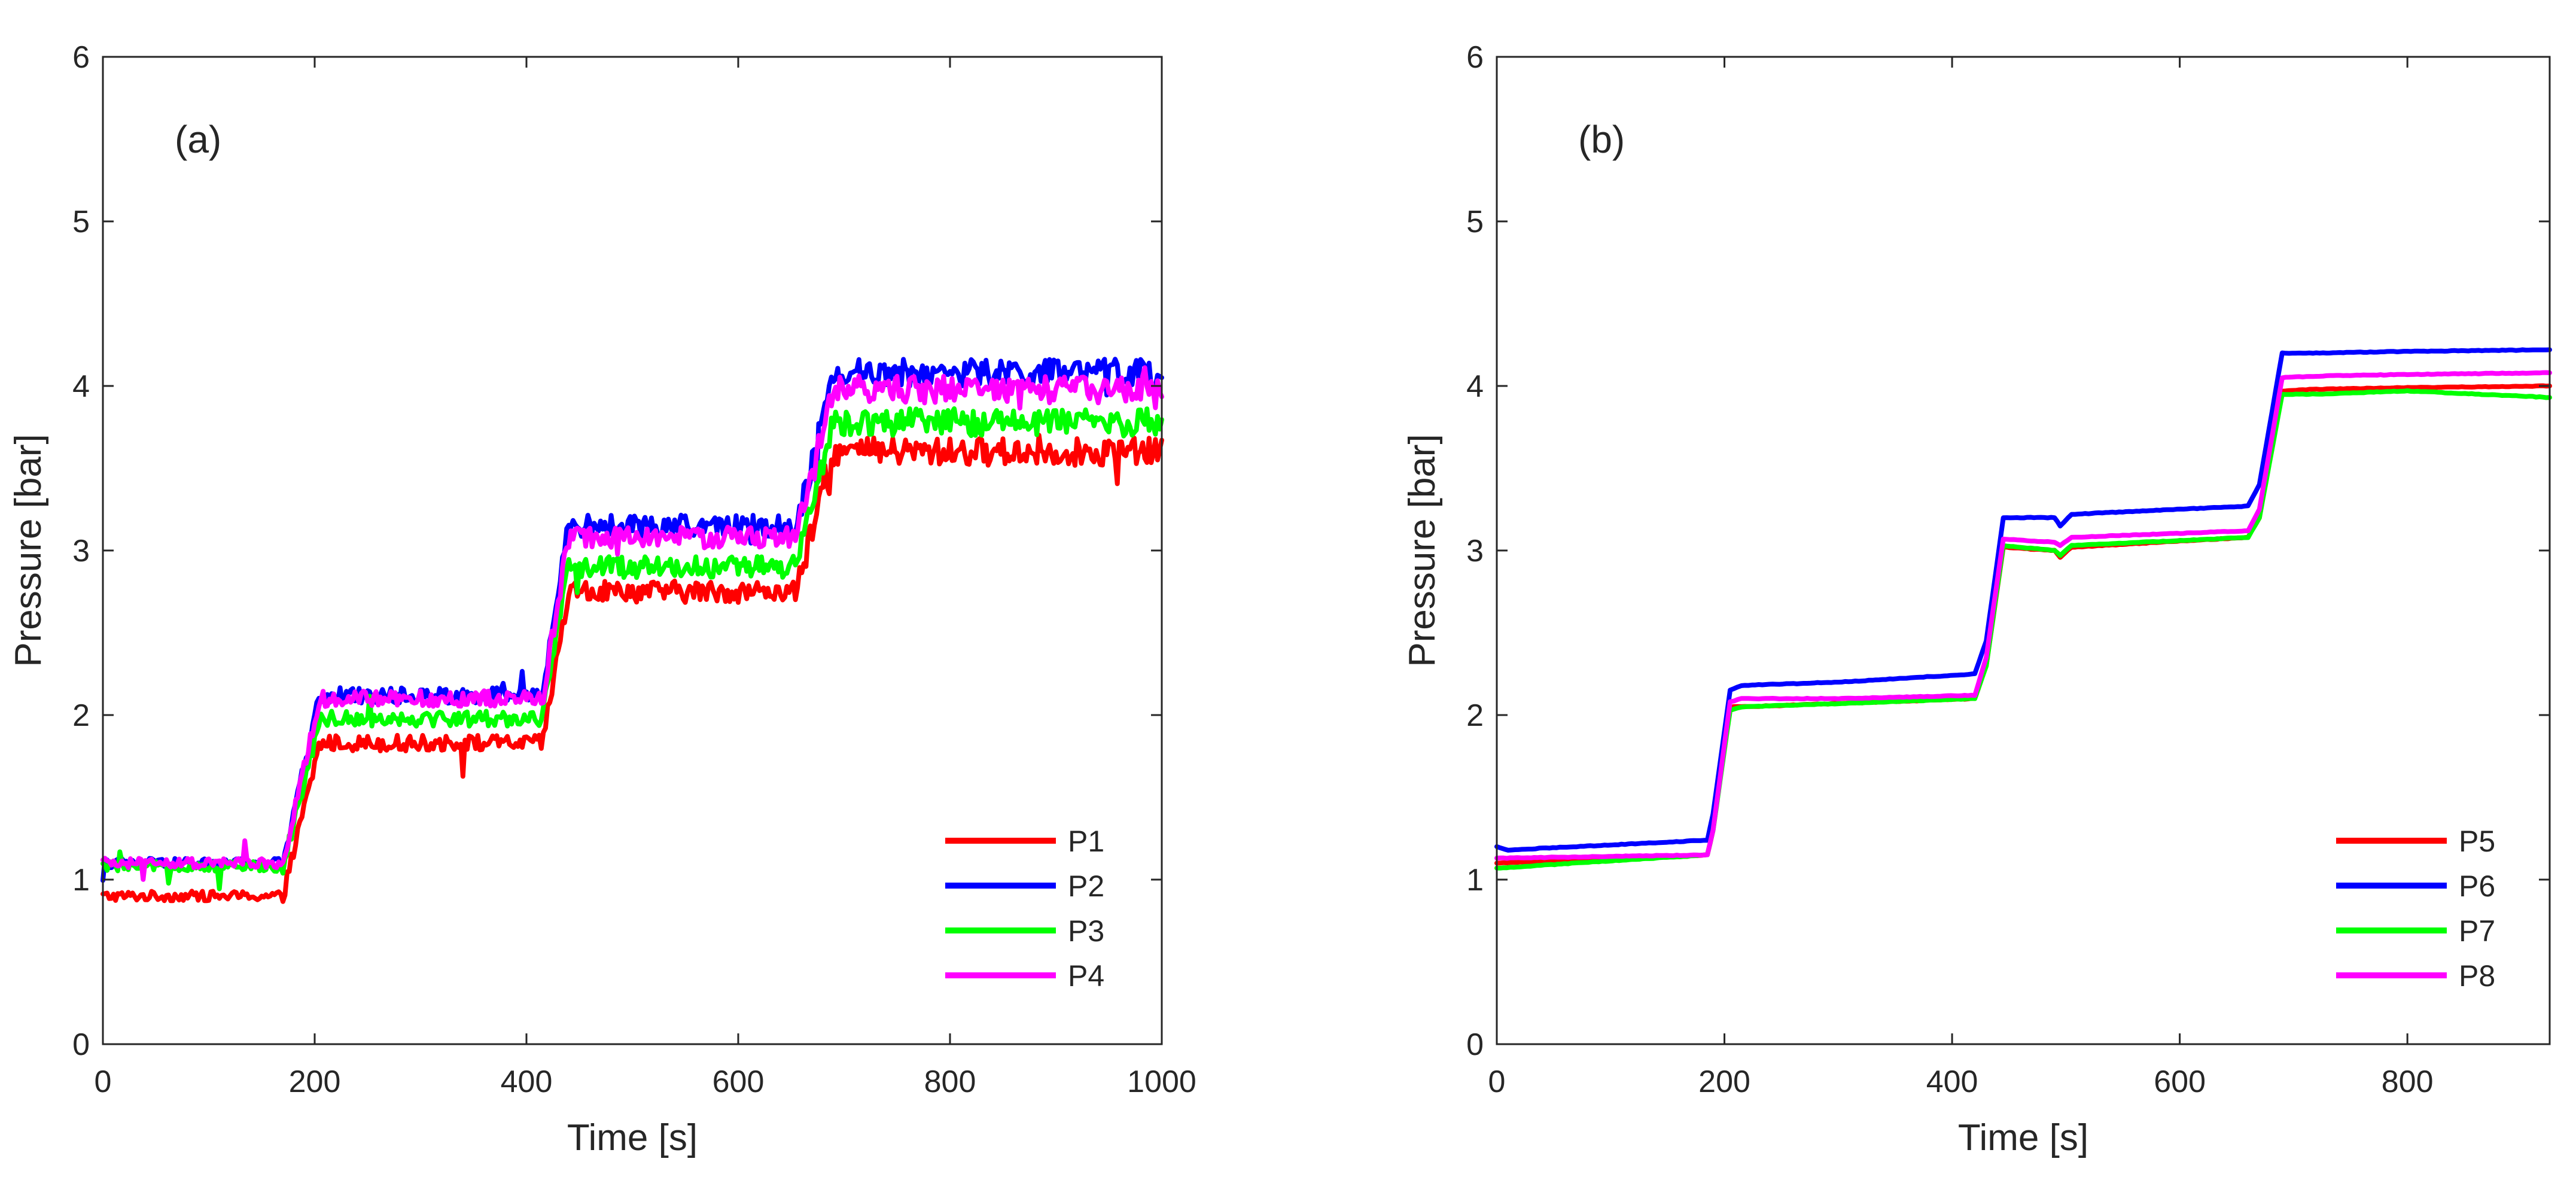 Image resolution: width=2576 pixels, height=1177 pixels. I want to click on legend-label-p7: P7, so click(2477, 931).